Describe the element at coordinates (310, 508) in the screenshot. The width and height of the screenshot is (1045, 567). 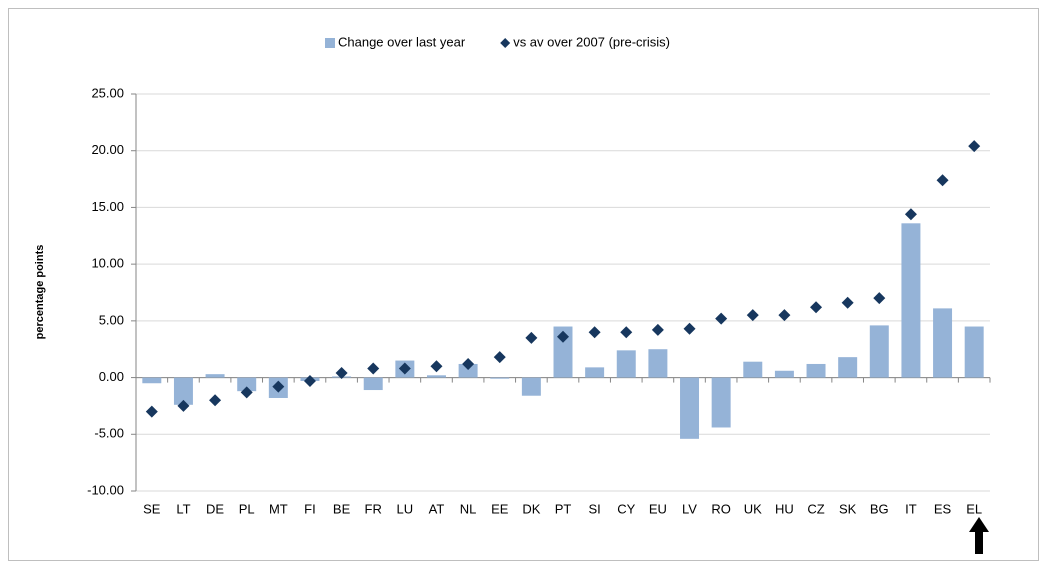
I see `x-tick-label: FI` at that location.